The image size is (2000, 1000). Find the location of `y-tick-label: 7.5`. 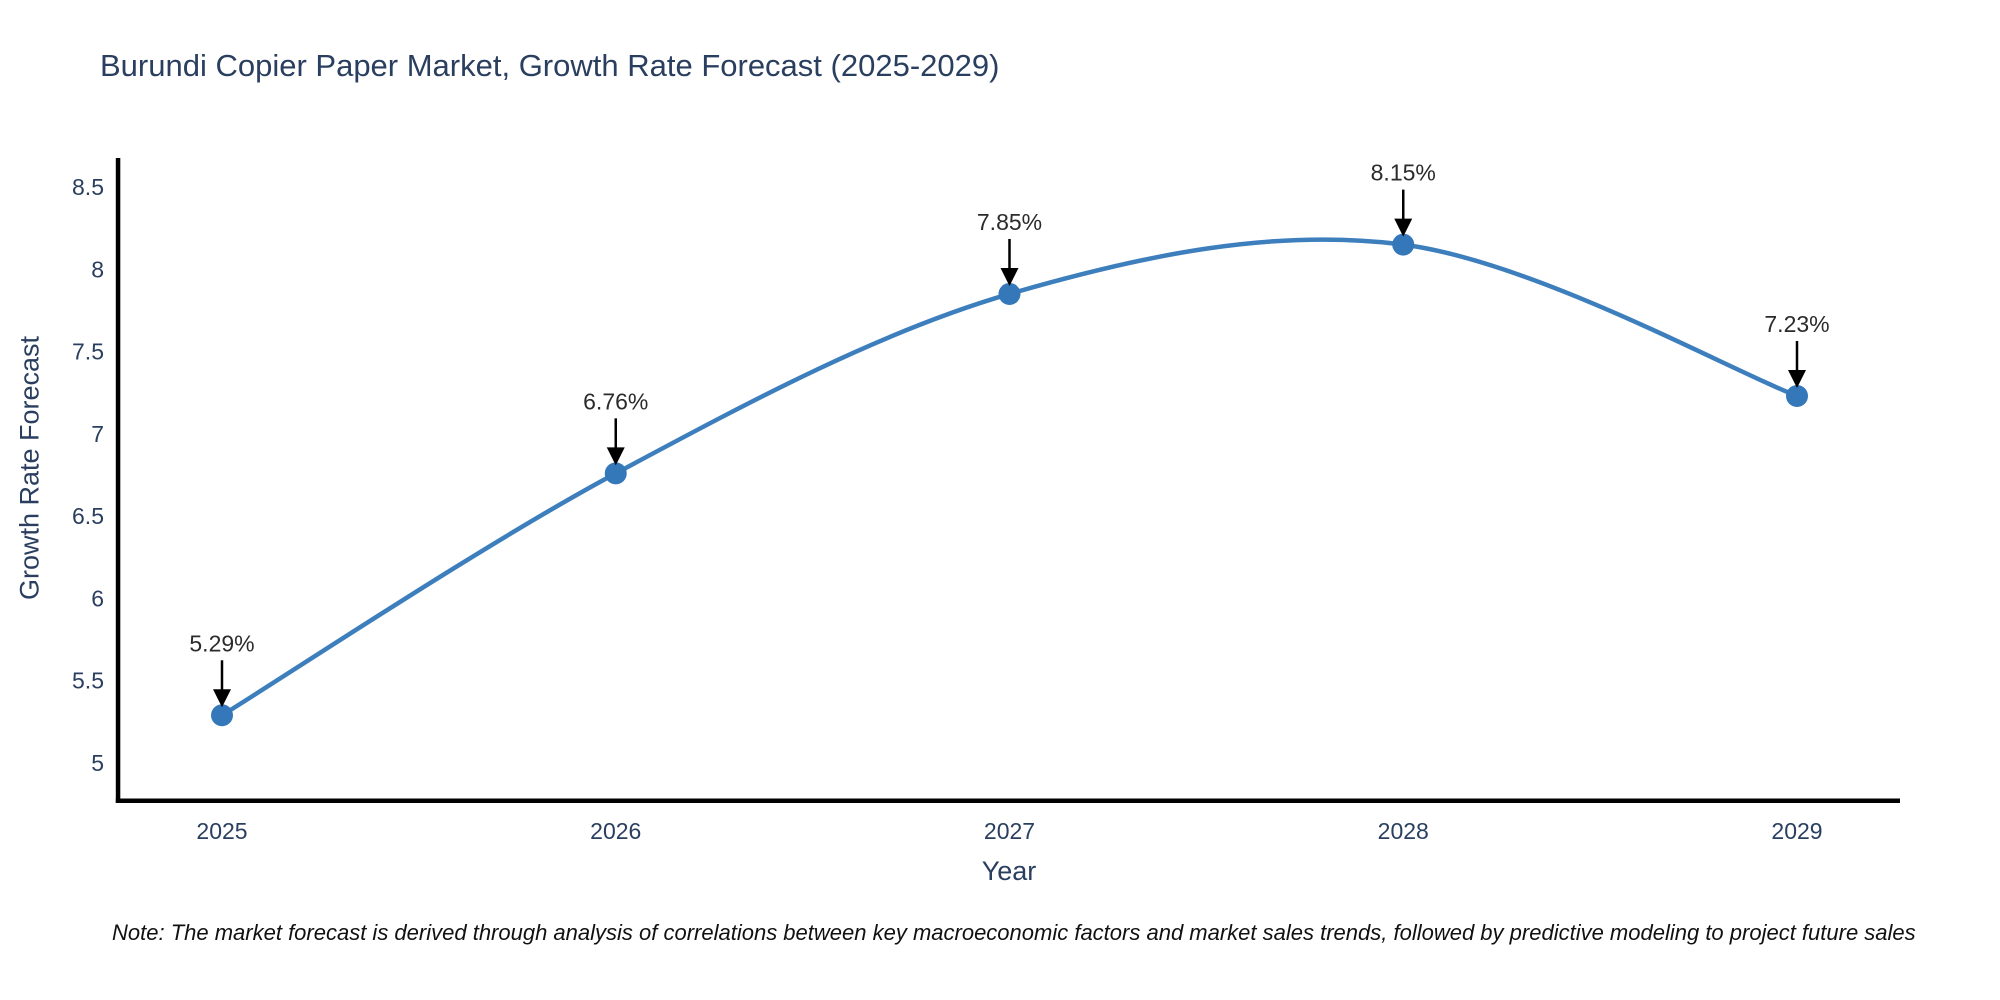

y-tick-label: 7.5 is located at coordinates (88, 352).